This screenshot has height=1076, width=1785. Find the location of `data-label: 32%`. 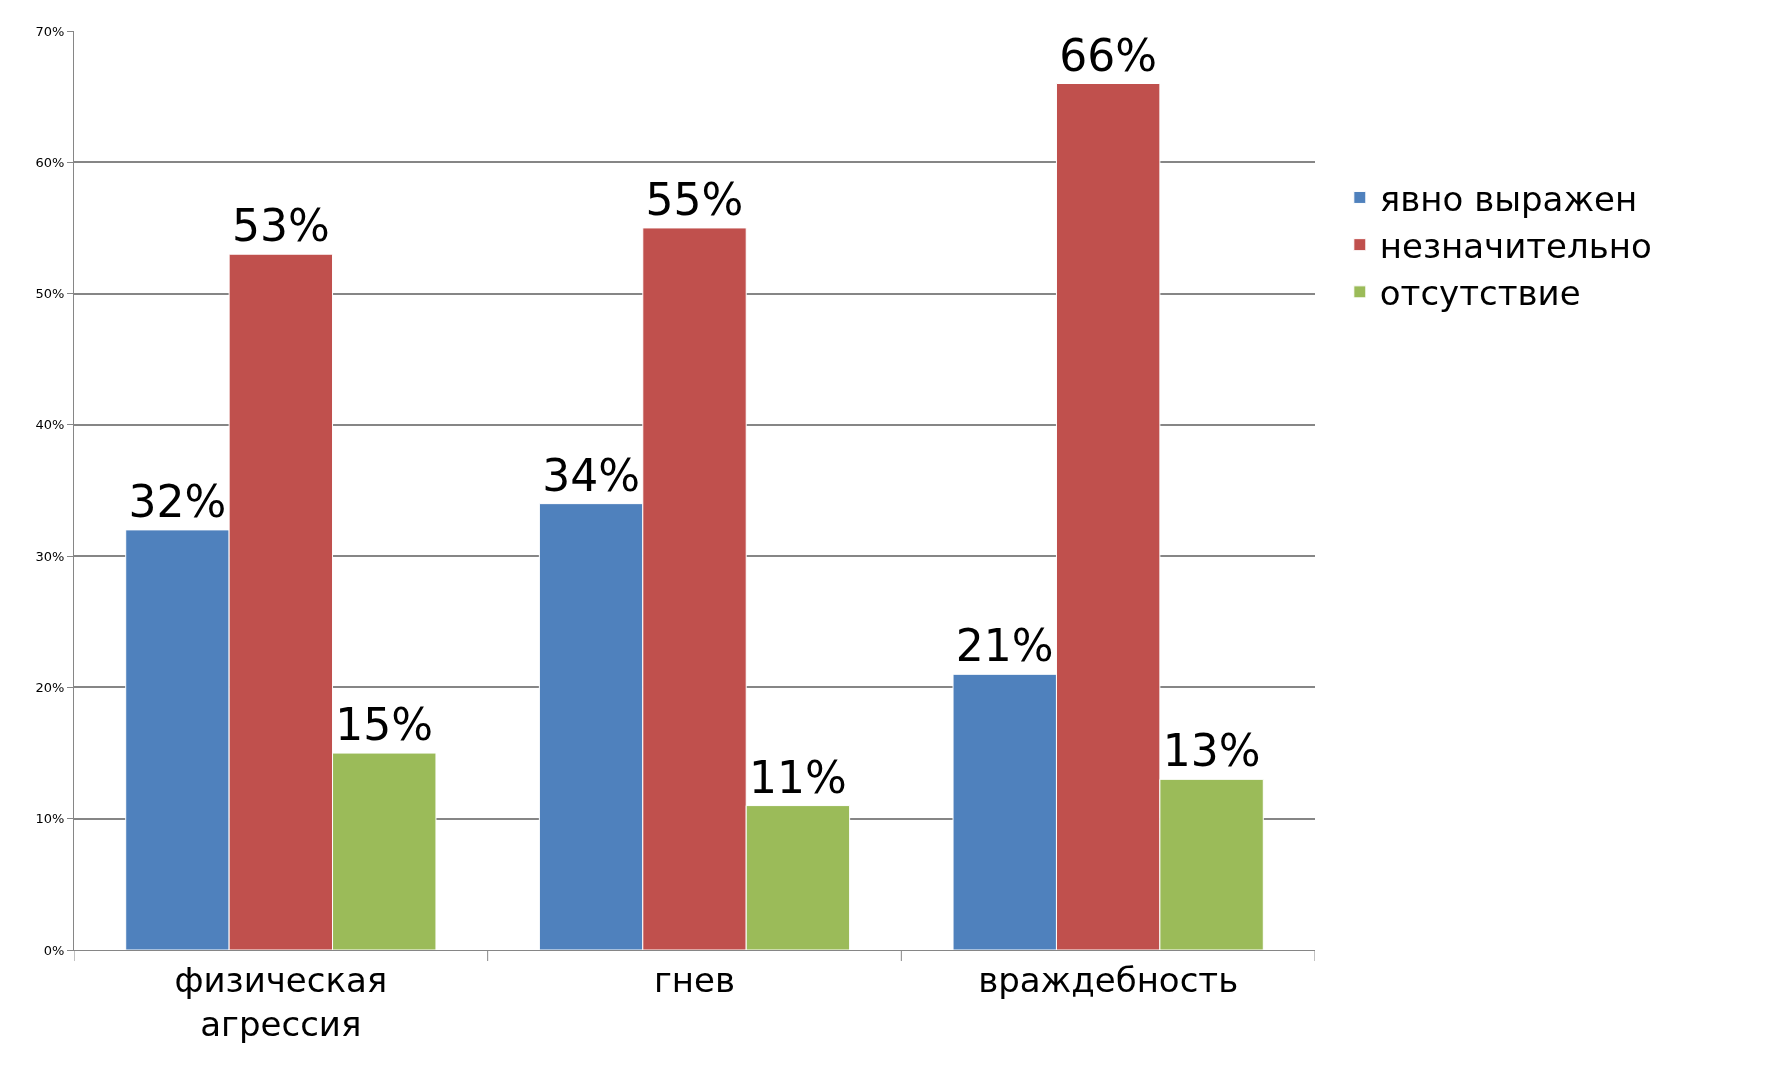

data-label: 32% is located at coordinates (177, 501).